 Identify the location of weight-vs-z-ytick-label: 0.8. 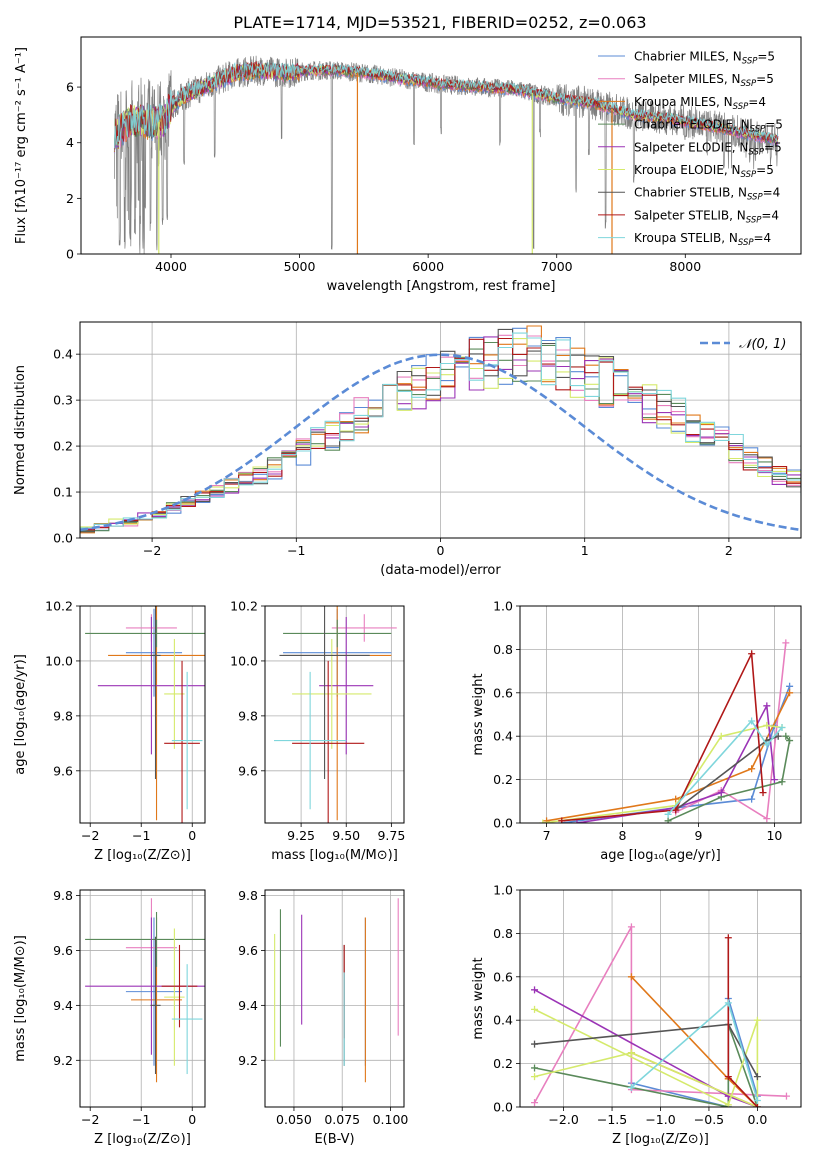
(503, 933).